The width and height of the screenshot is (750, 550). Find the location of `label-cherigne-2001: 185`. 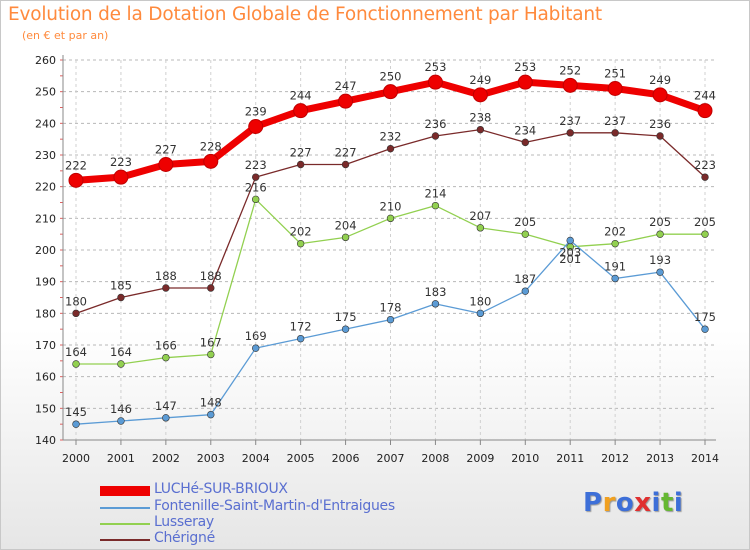

label-cherigne-2001: 185 is located at coordinates (121, 286).